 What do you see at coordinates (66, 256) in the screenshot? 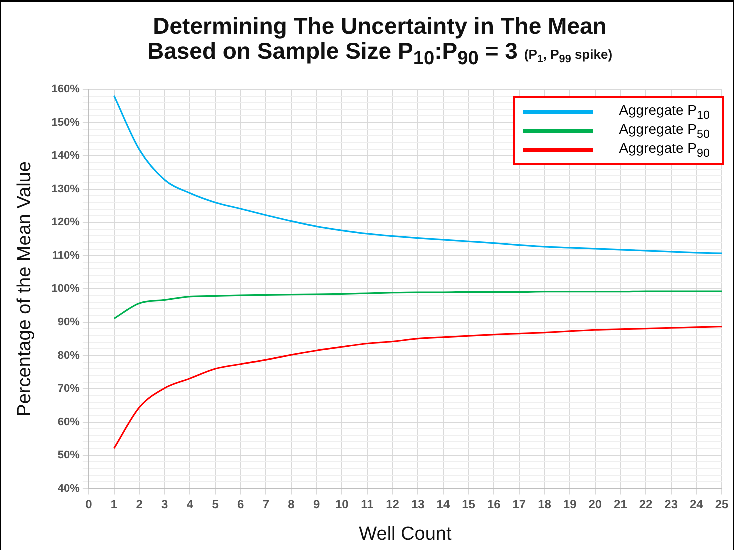
I see `y-tick-label: 110%` at bounding box center [66, 256].